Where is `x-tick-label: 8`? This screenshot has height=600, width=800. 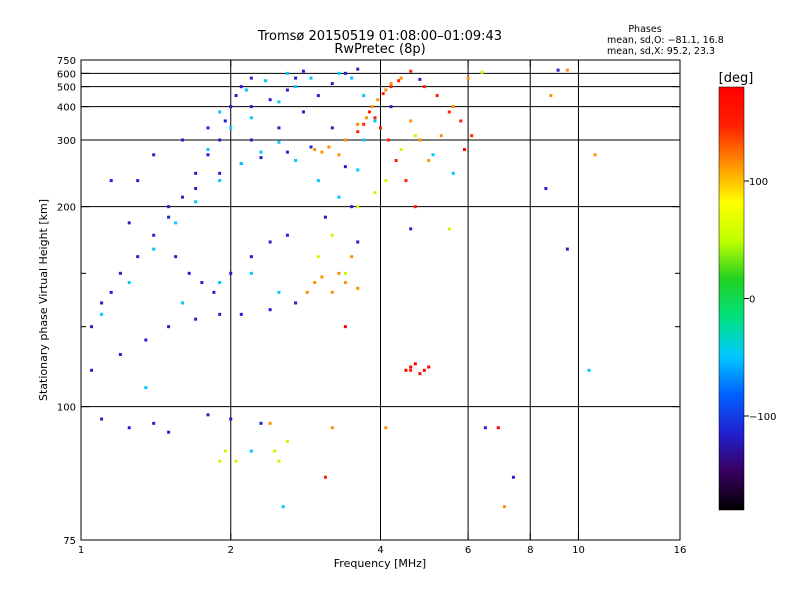 x-tick-label: 8 is located at coordinates (530, 550).